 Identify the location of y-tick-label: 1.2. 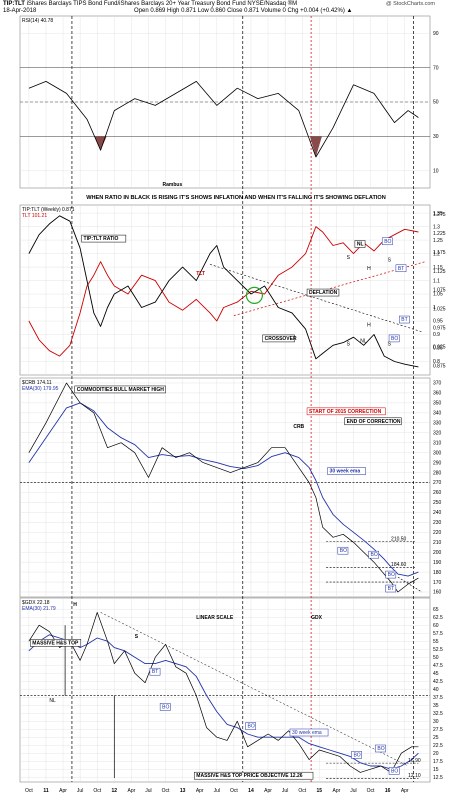
(436, 254).